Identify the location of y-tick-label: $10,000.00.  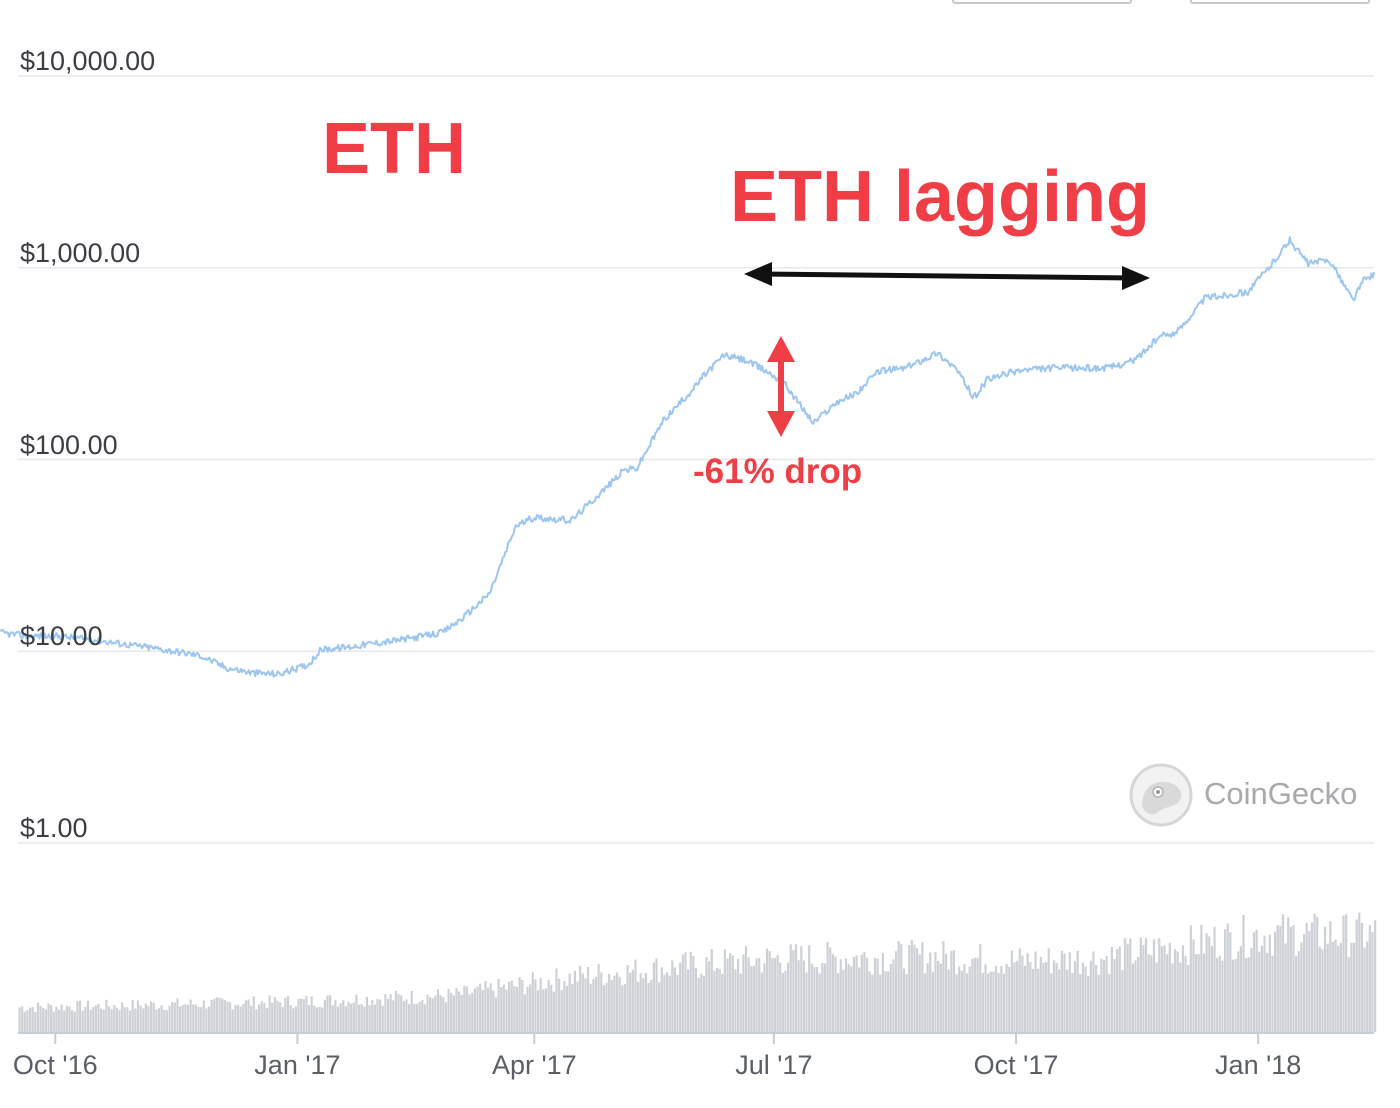
(88, 61).